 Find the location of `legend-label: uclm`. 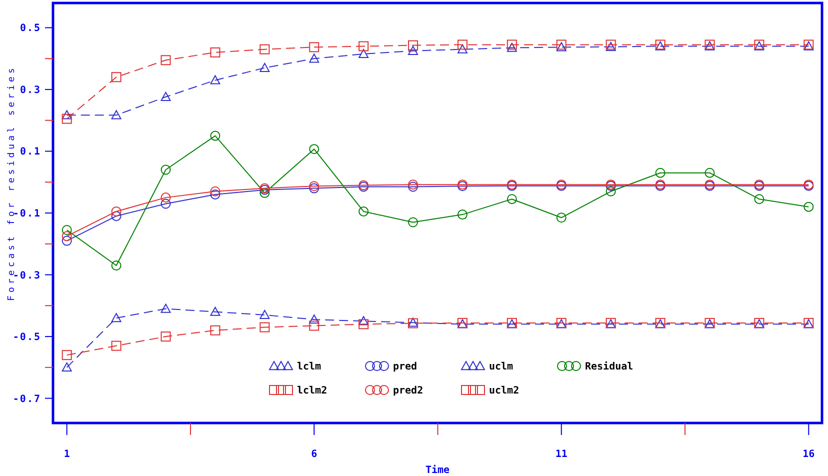

legend-label: uclm is located at coordinates (501, 367).